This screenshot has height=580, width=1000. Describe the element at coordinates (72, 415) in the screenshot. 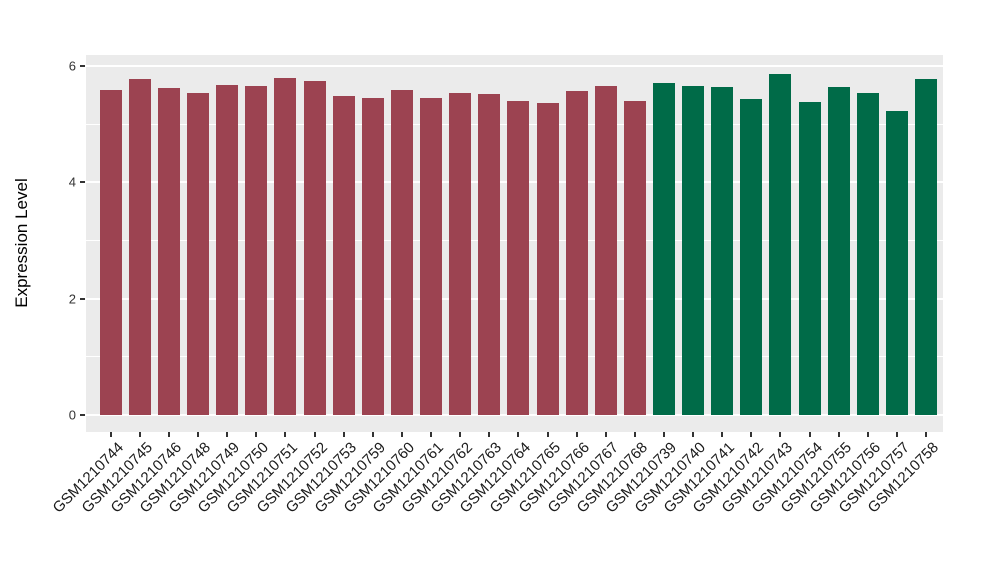

I see `y-axis-tick-label: 0` at that location.